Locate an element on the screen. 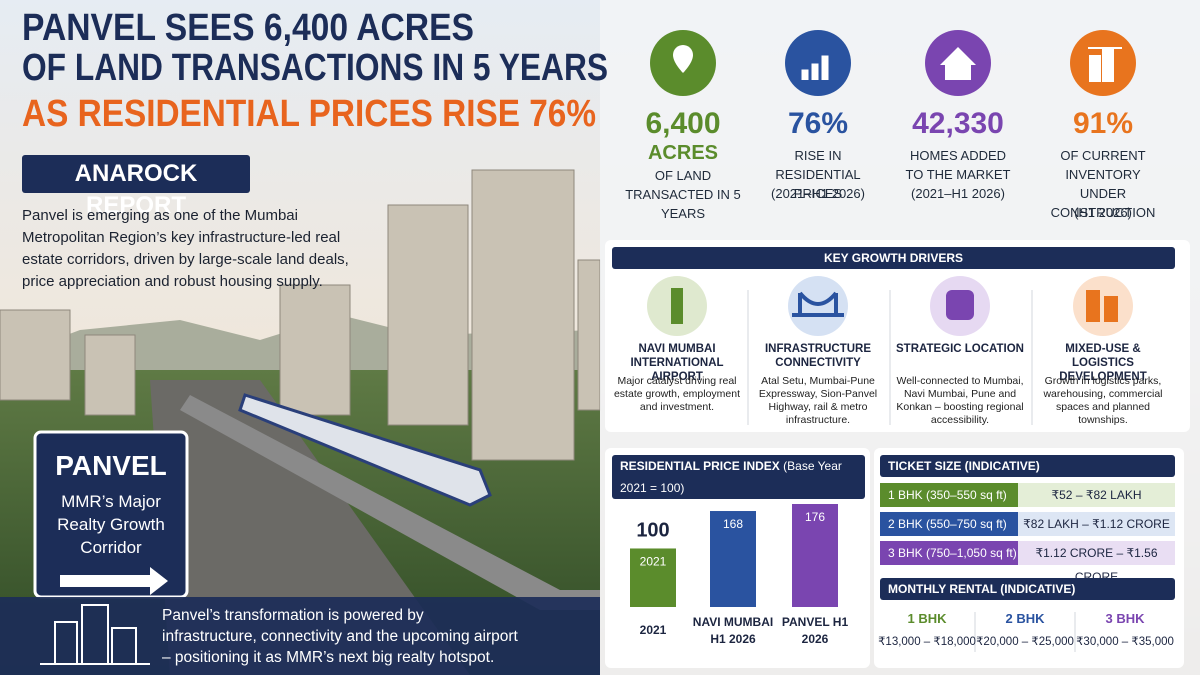  ticket-header: TICKET SIZE (INDICATIVE) is located at coordinates (1027, 466).